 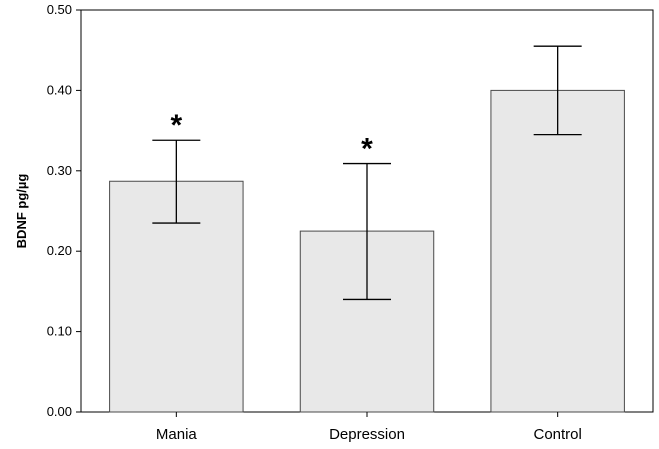 What do you see at coordinates (59, 411) in the screenshot?
I see `y-tick-label: 0.00` at bounding box center [59, 411].